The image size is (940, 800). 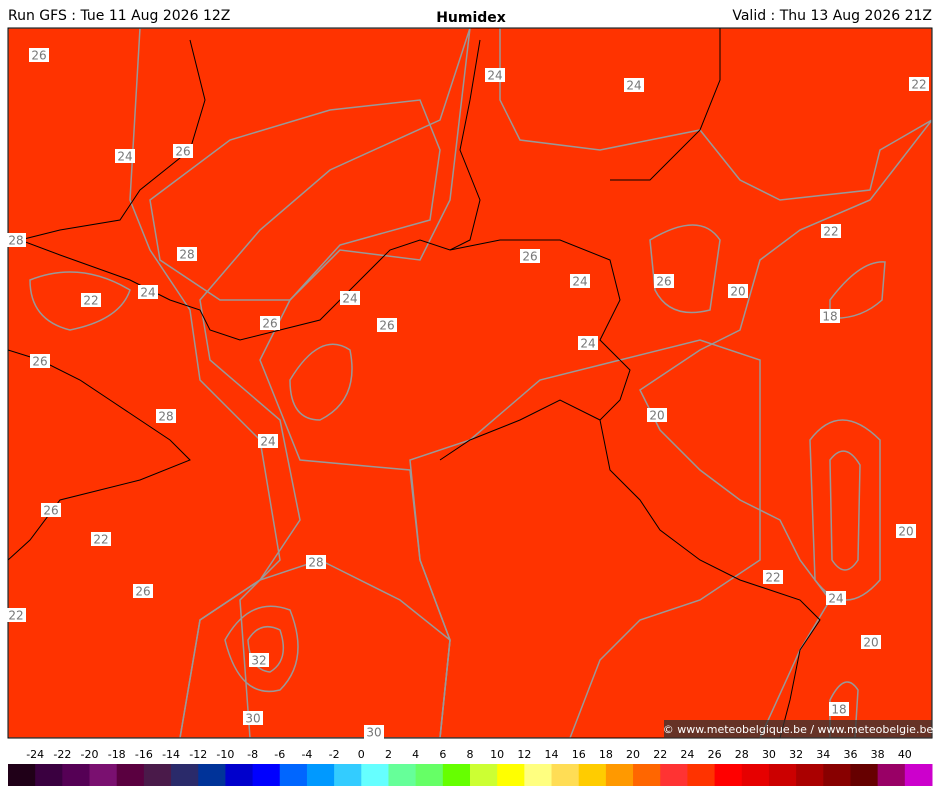 I want to click on border, so click(x=520, y=430).